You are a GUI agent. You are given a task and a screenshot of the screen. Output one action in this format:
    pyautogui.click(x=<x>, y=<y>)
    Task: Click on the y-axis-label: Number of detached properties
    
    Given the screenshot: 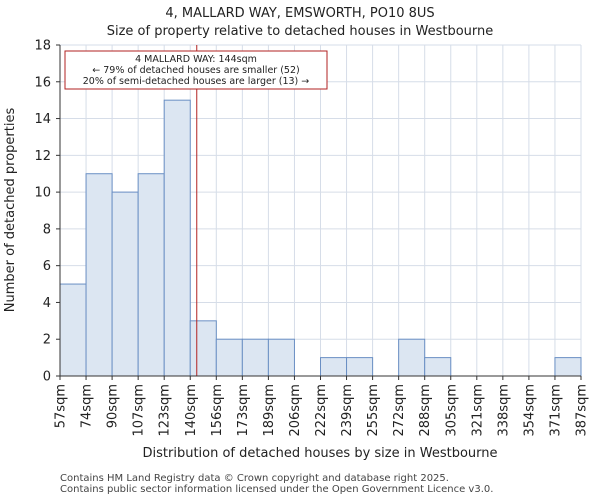 What is the action you would take?
    pyautogui.click(x=10, y=210)
    